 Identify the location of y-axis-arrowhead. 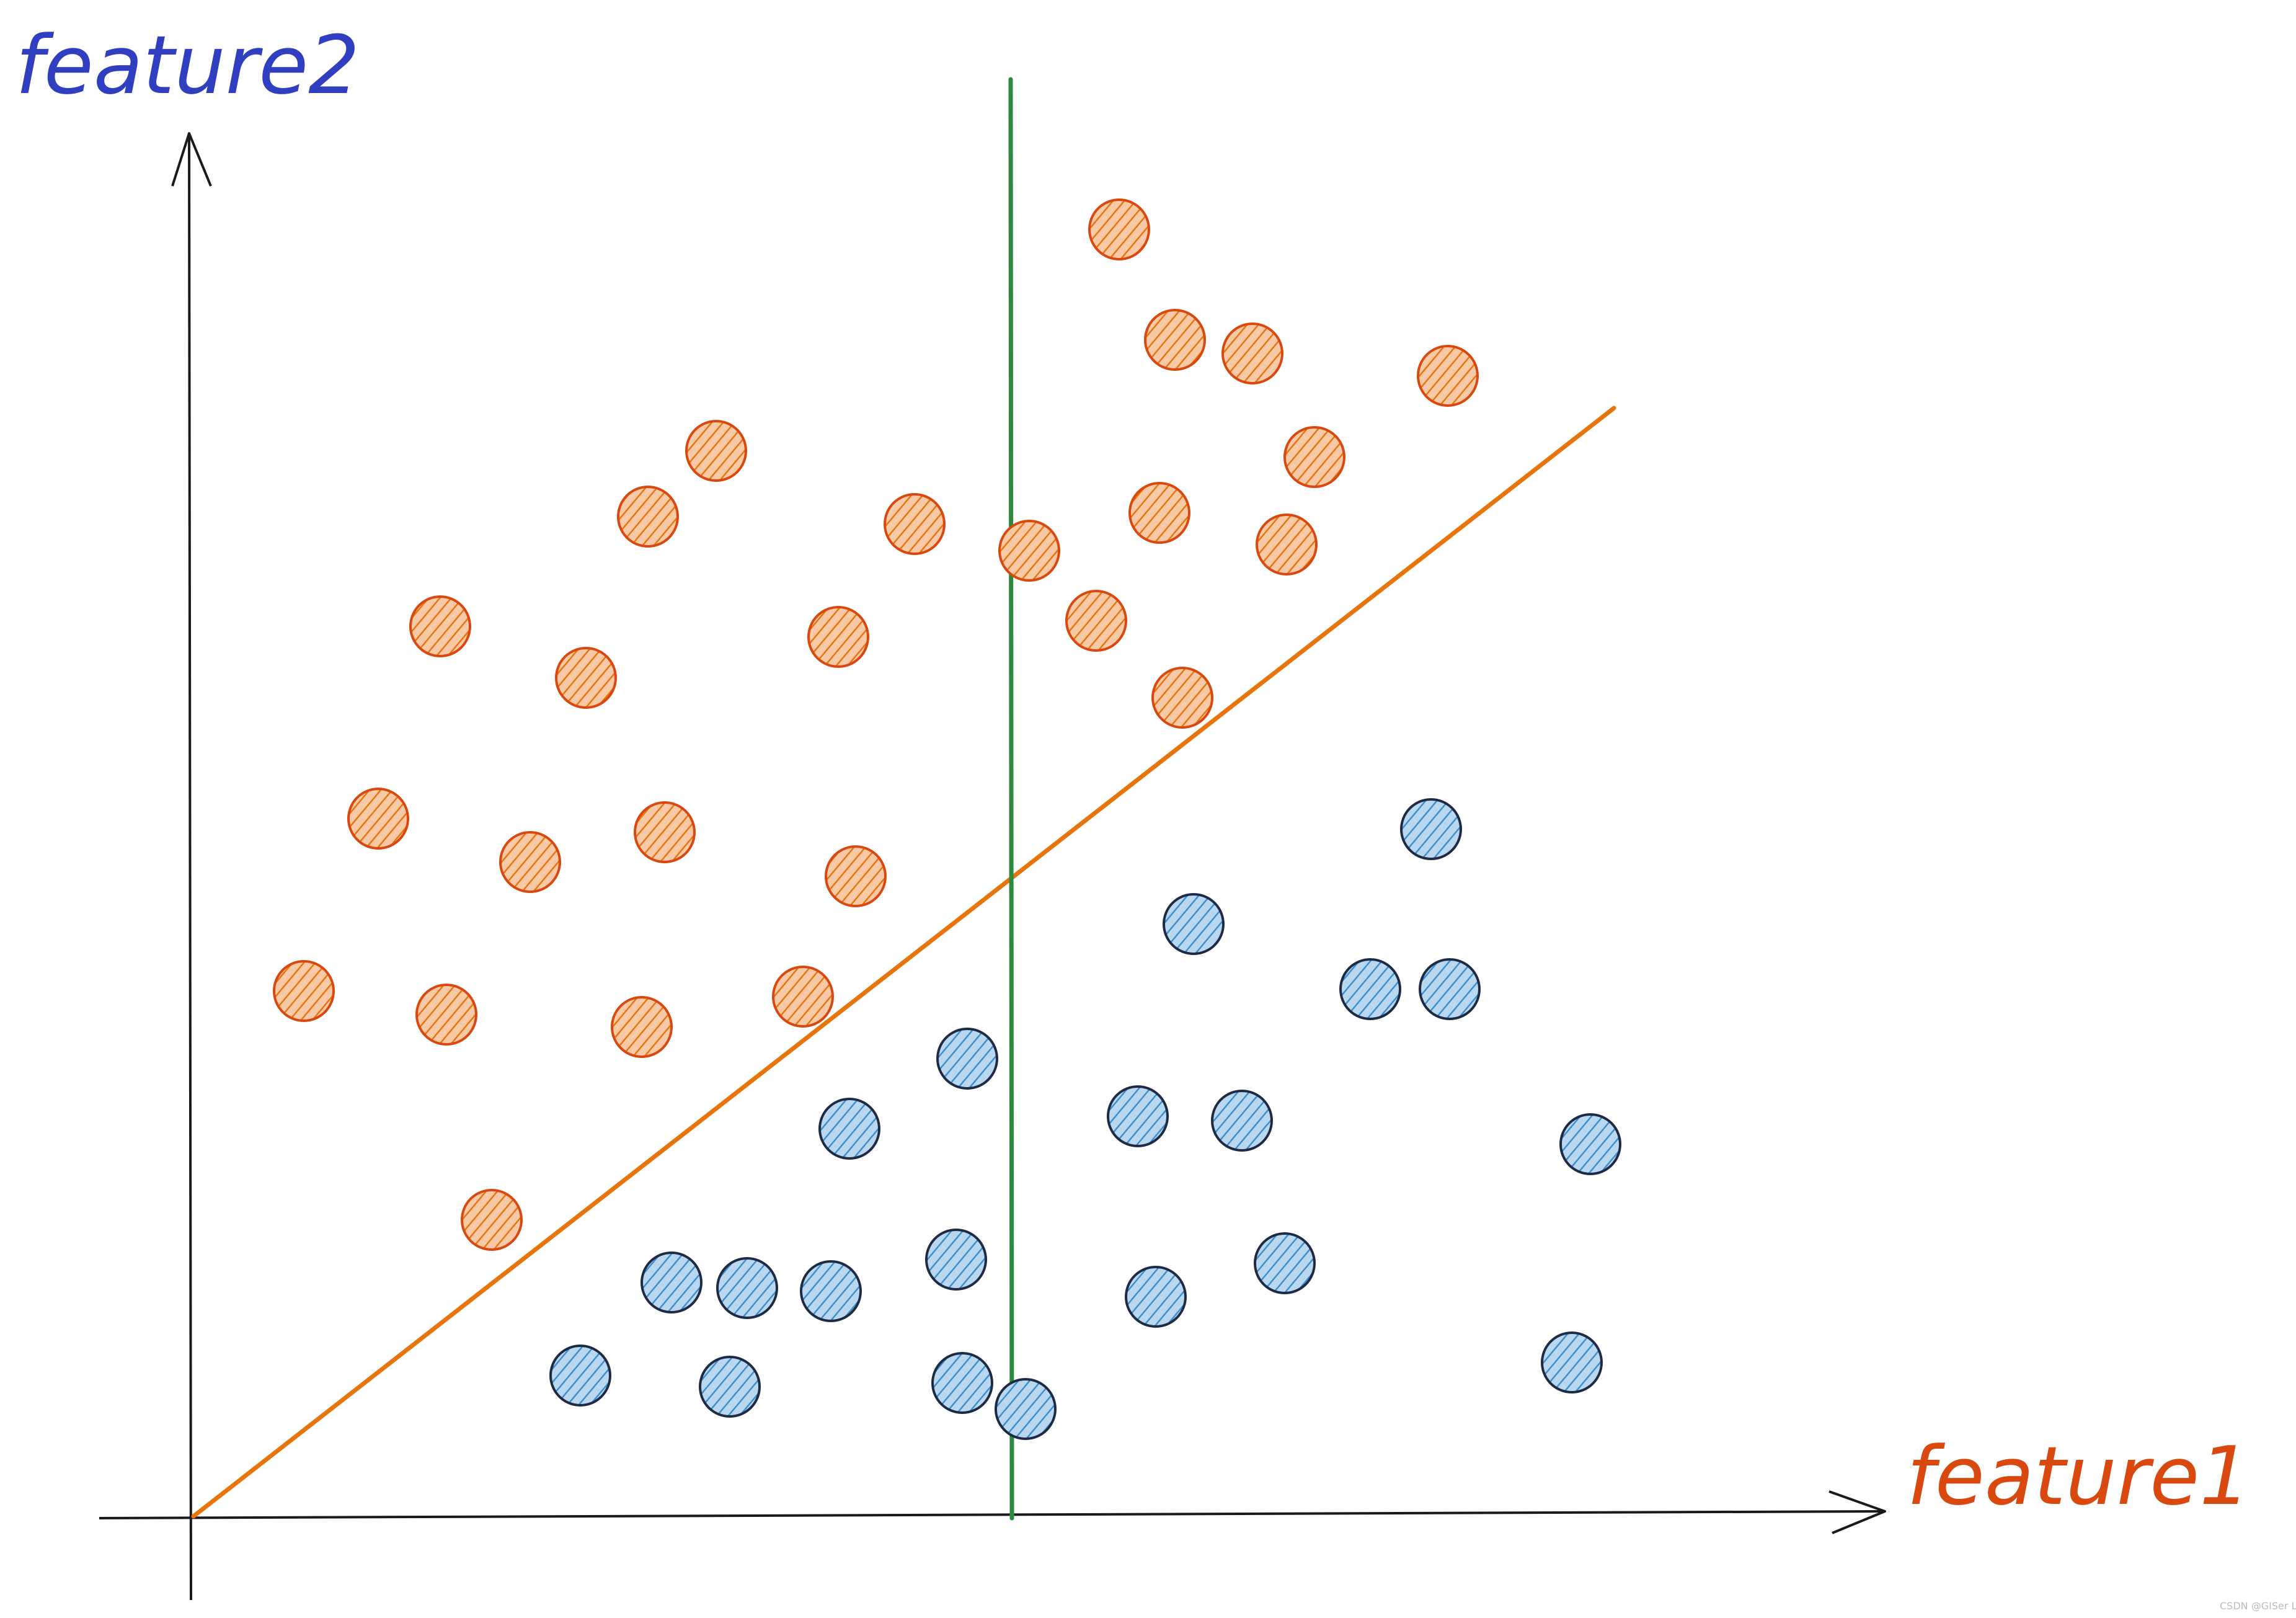
(192, 159).